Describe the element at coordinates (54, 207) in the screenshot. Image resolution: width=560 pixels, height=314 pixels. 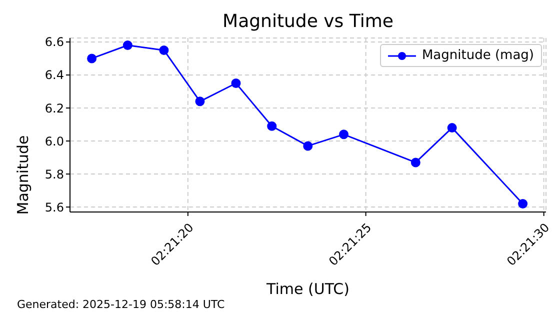
I see `y-tick-label: 5.6` at that location.